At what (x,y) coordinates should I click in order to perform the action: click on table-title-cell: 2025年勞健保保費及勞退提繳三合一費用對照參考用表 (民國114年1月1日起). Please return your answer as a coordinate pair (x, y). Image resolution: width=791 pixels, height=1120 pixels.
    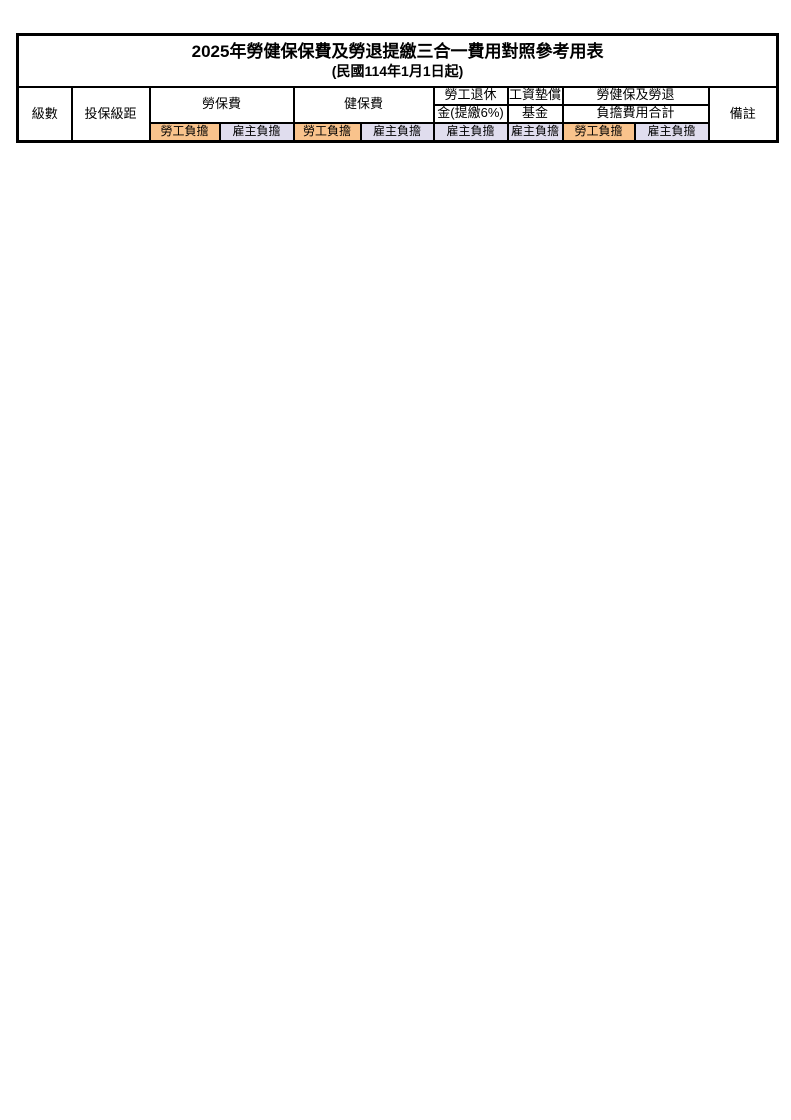
    Looking at the image, I should click on (397, 60).